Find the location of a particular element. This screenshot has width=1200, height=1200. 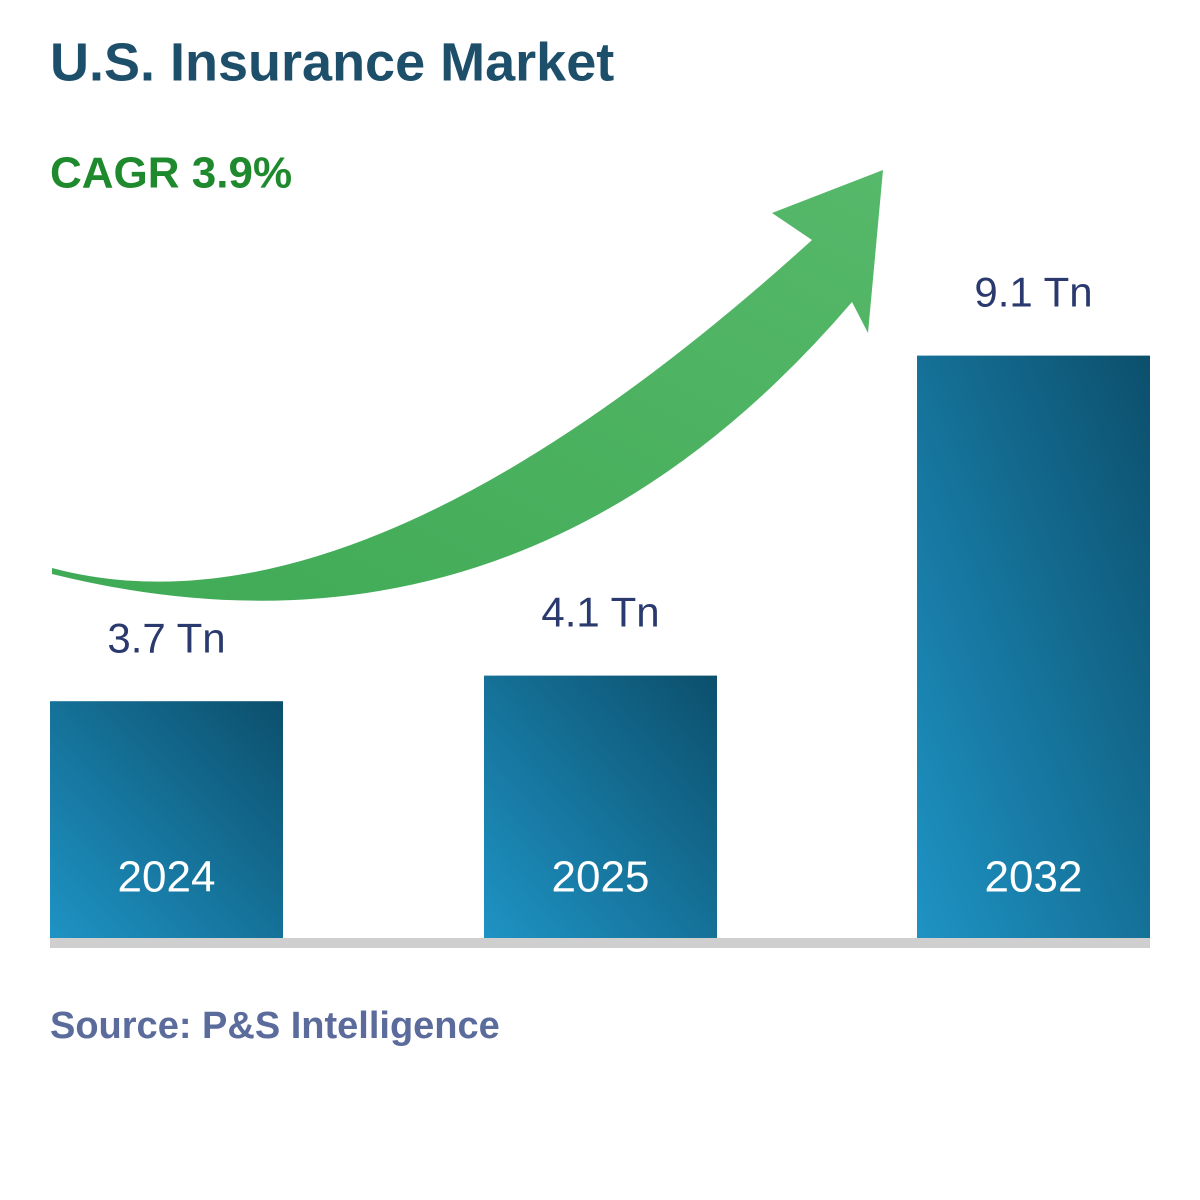

cagr-annotation: CAGR 3.9% is located at coordinates (171, 173).